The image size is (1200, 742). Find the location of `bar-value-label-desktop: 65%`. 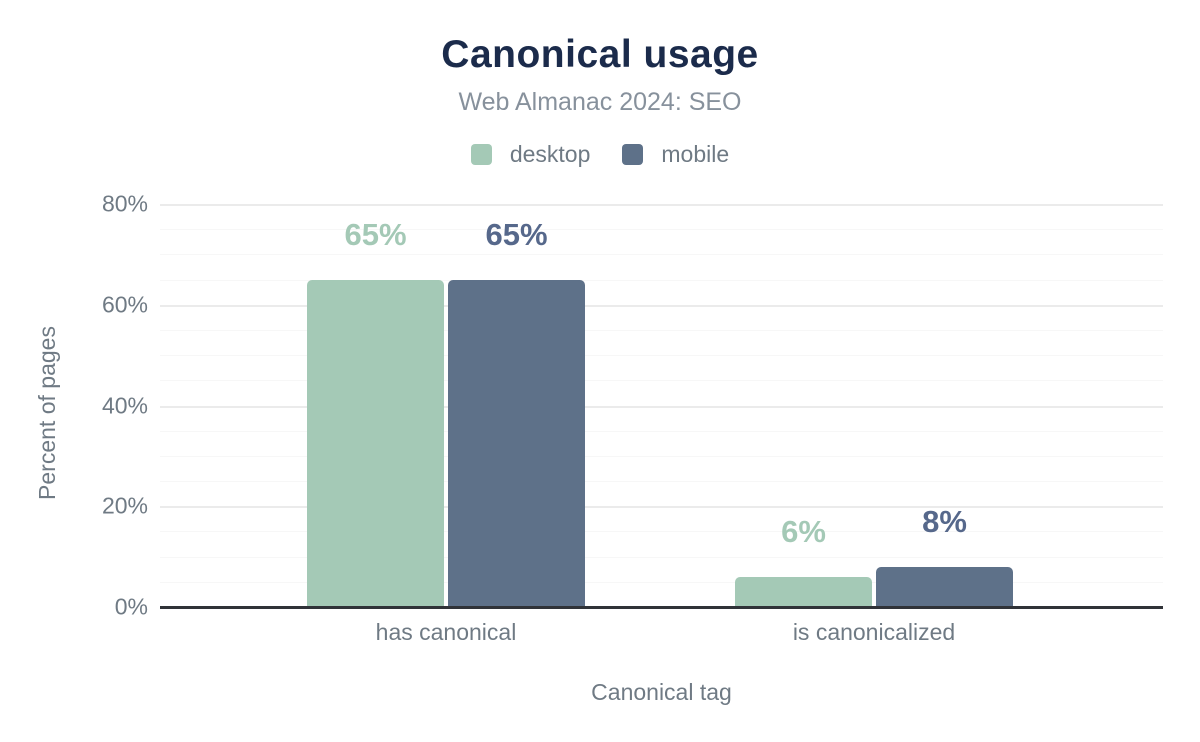

bar-value-label-desktop: 65% is located at coordinates (375, 234).